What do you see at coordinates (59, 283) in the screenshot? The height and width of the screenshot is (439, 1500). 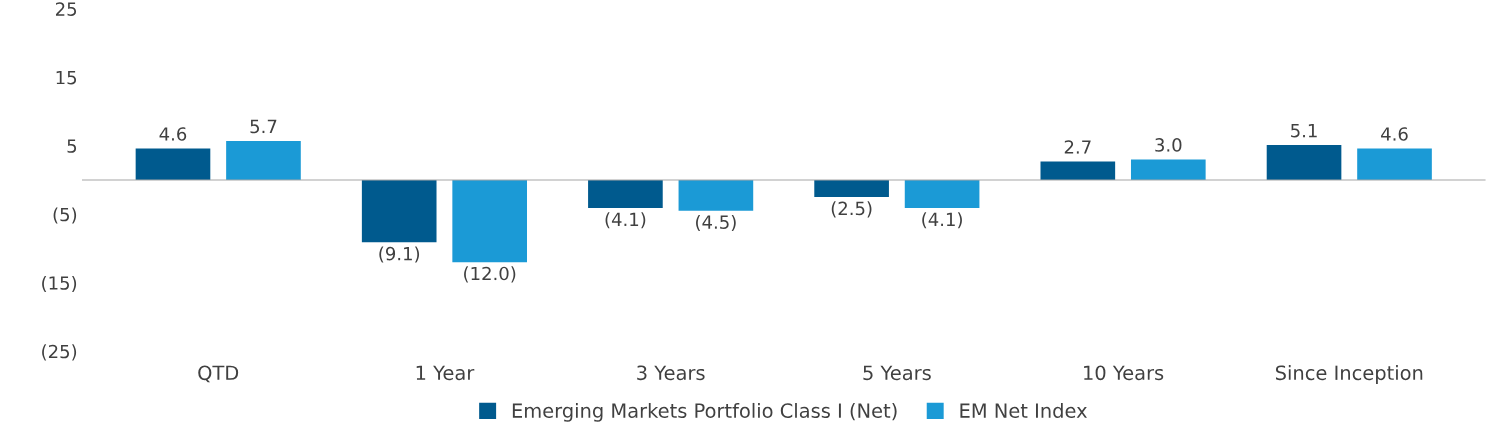 I see `y-tick-label: (15)` at bounding box center [59, 283].